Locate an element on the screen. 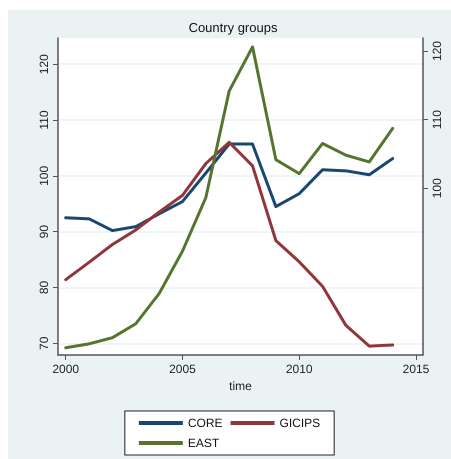  x-tick-label: 2005 is located at coordinates (182, 369).